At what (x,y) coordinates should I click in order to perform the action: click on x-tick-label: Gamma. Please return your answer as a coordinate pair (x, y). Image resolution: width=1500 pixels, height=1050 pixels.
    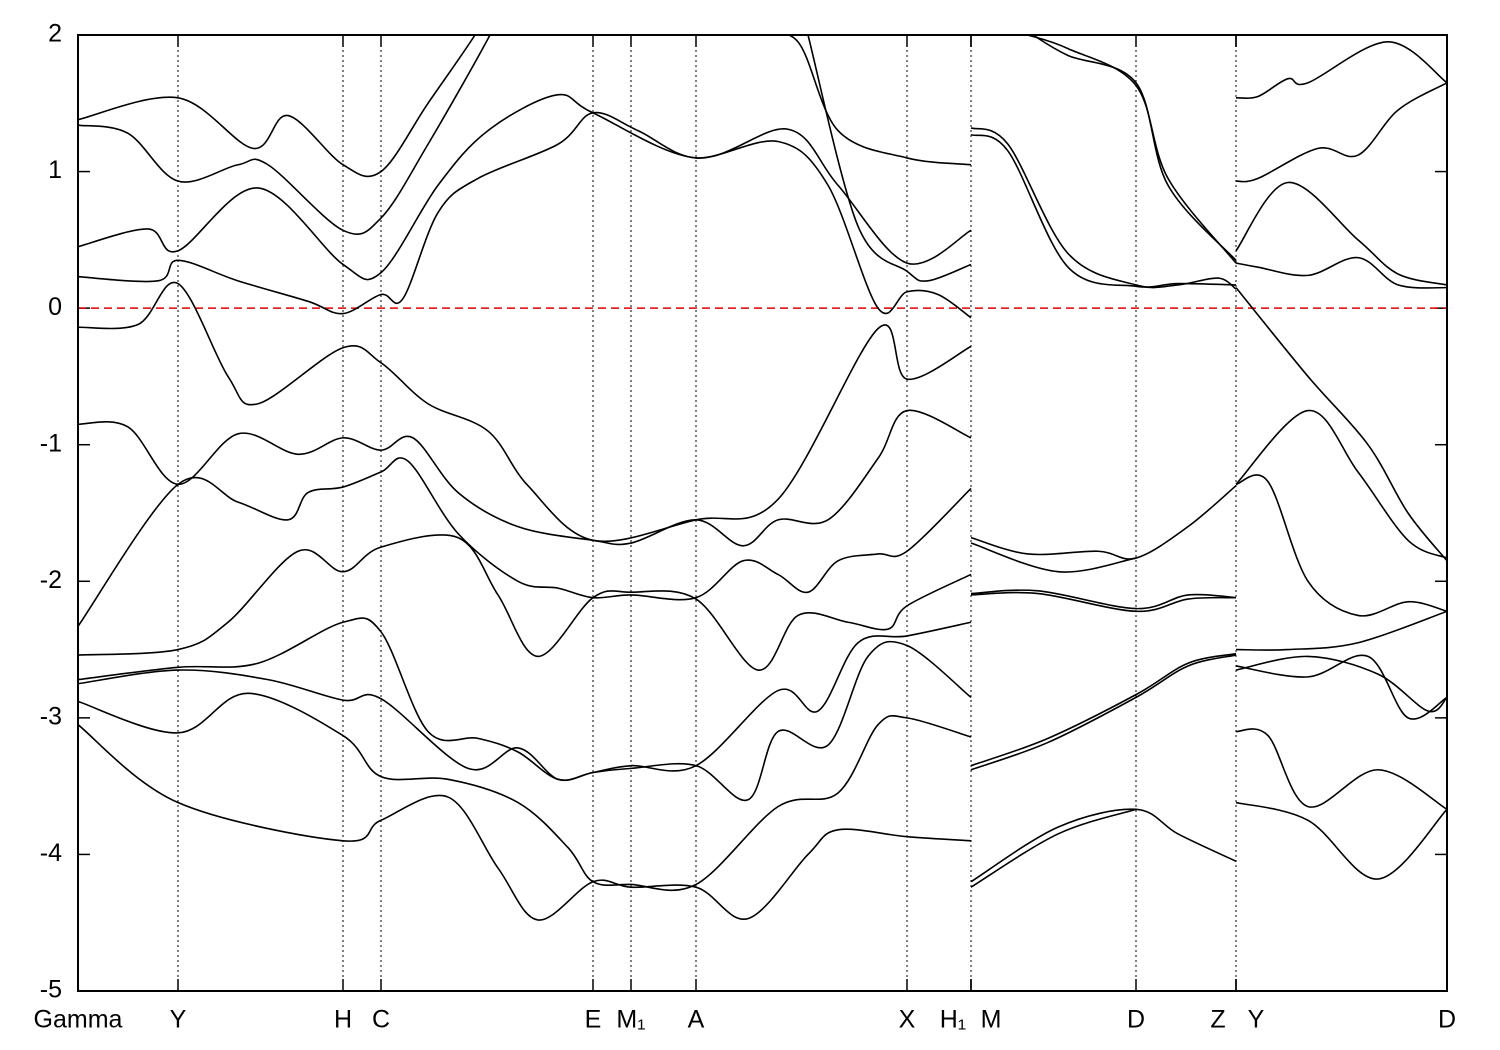
    Looking at the image, I should click on (78, 1020).